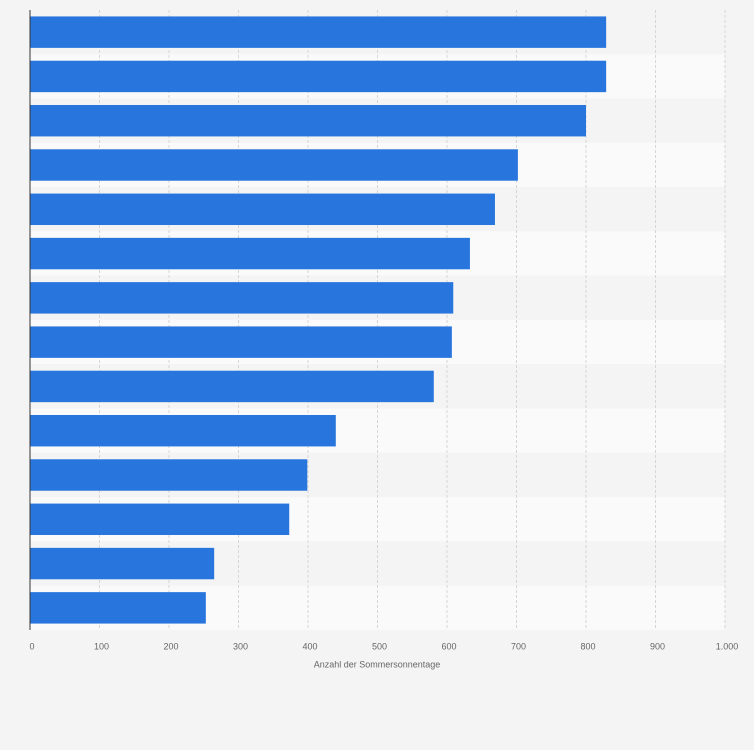 The width and height of the screenshot is (754, 750). What do you see at coordinates (309, 646) in the screenshot?
I see `x-tick-label: 400` at bounding box center [309, 646].